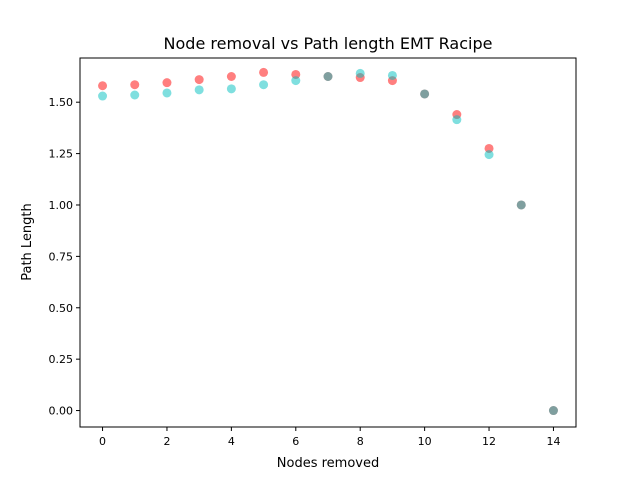  Describe the element at coordinates (61, 154) in the screenshot. I see `y-tick-label: 1.25` at that location.